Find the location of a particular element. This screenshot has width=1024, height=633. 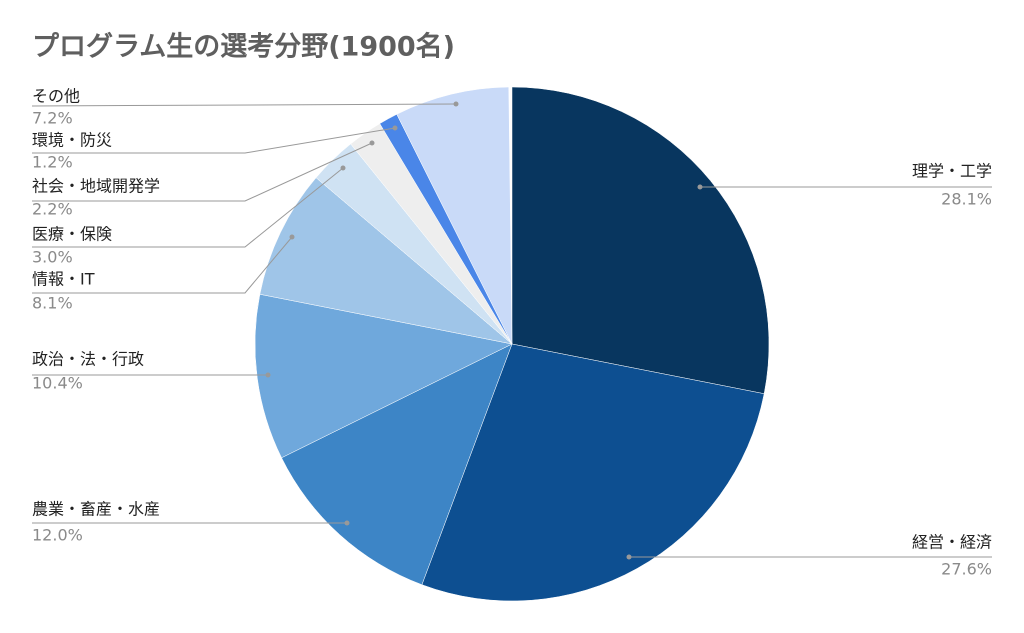

value-label: 1.2% is located at coordinates (52, 162).